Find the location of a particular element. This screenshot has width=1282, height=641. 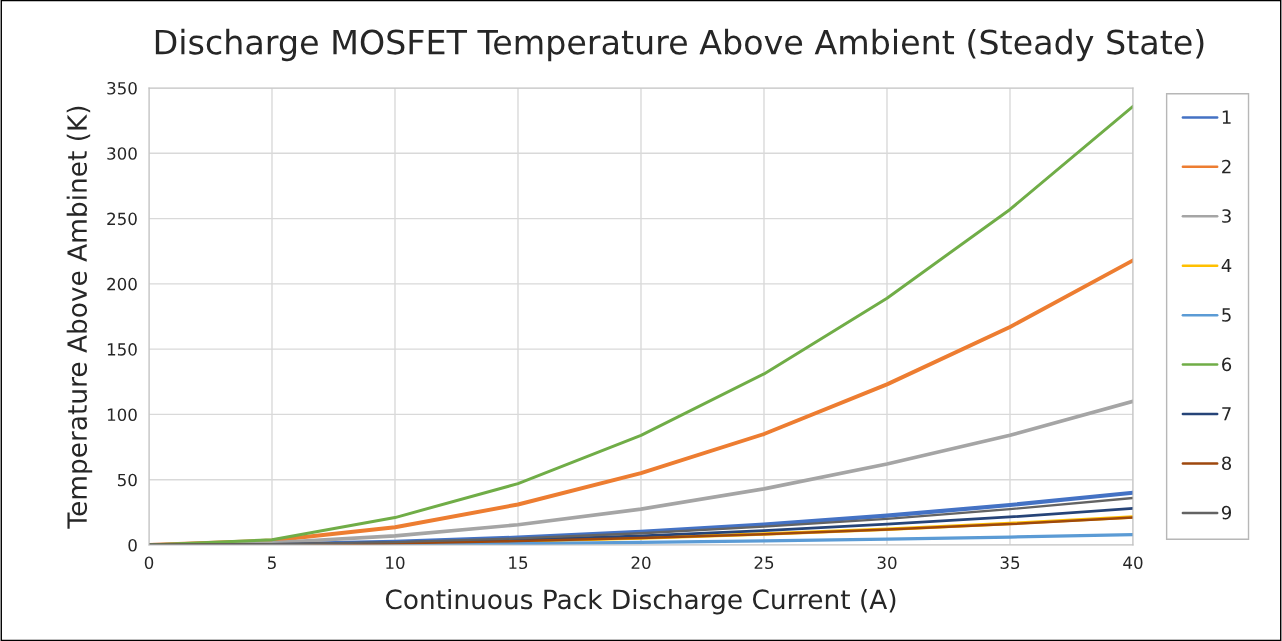

y-axis-title: Temperature Above Ambinet (K) is located at coordinates (79, 317).